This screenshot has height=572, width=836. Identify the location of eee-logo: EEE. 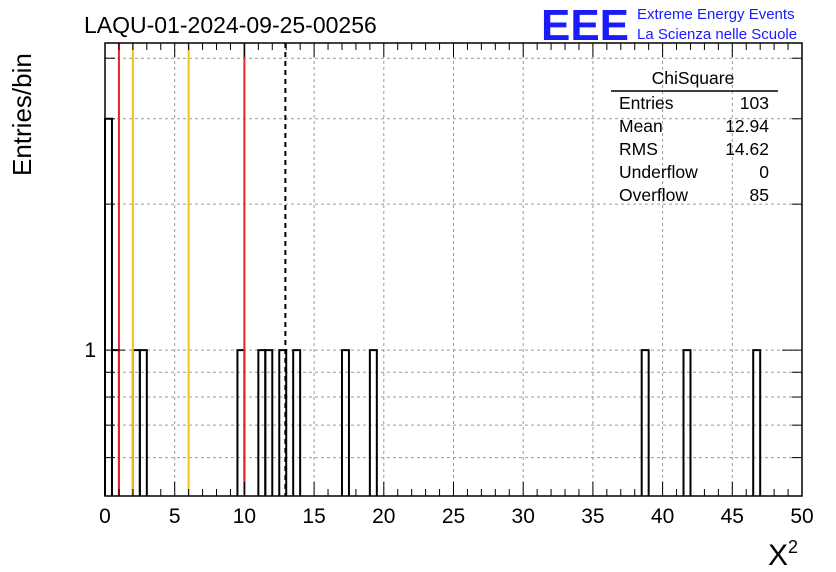
(585, 25).